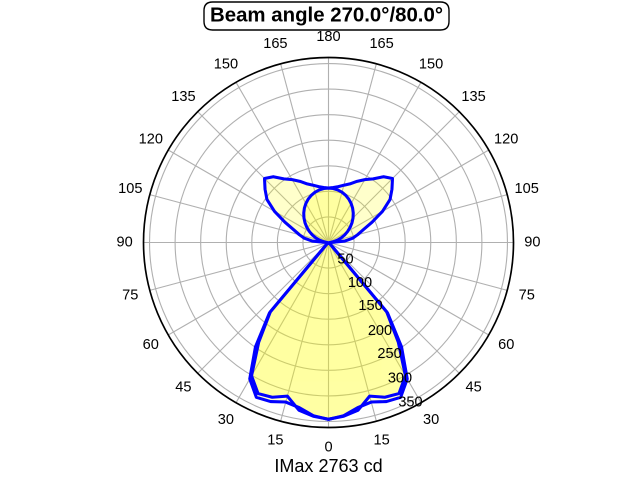 The image size is (640, 480). What do you see at coordinates (328, 447) in the screenshot?
I see `svg-text: 0` at bounding box center [328, 447].